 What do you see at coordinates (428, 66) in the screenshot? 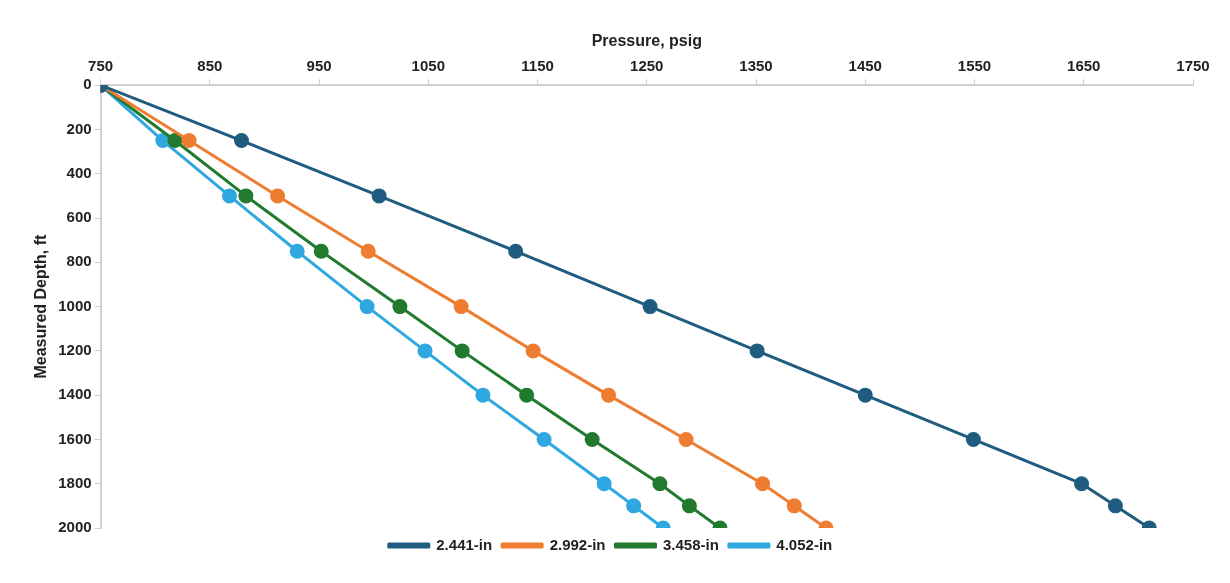
I see `x-tick-label: 1050` at bounding box center [428, 66].